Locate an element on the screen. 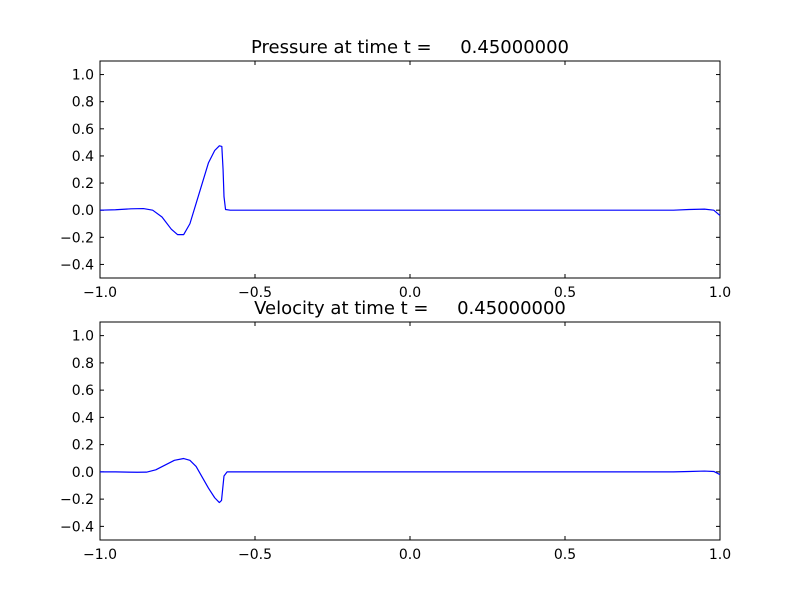 This screenshot has width=800, height=600. pressure-xtick-label: 1.0 is located at coordinates (720, 293).